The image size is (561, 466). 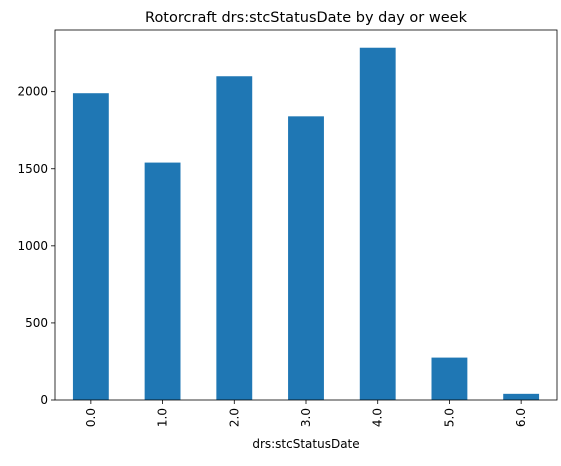 What do you see at coordinates (449, 417) in the screenshot?
I see `x-tick-label: 5.0` at bounding box center [449, 417].